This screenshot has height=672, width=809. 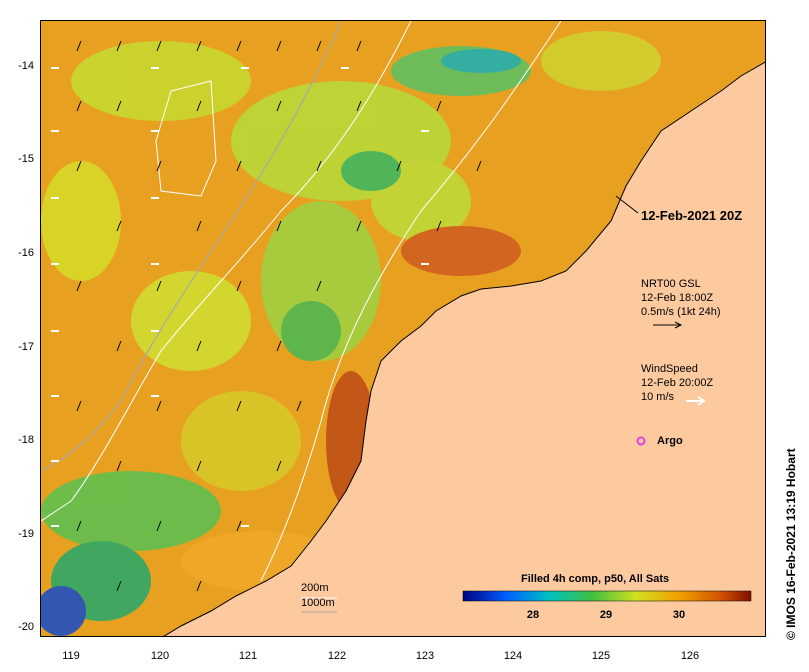 I want to click on date-stamp: 12-Feb-2021 20Z, so click(x=692, y=215).